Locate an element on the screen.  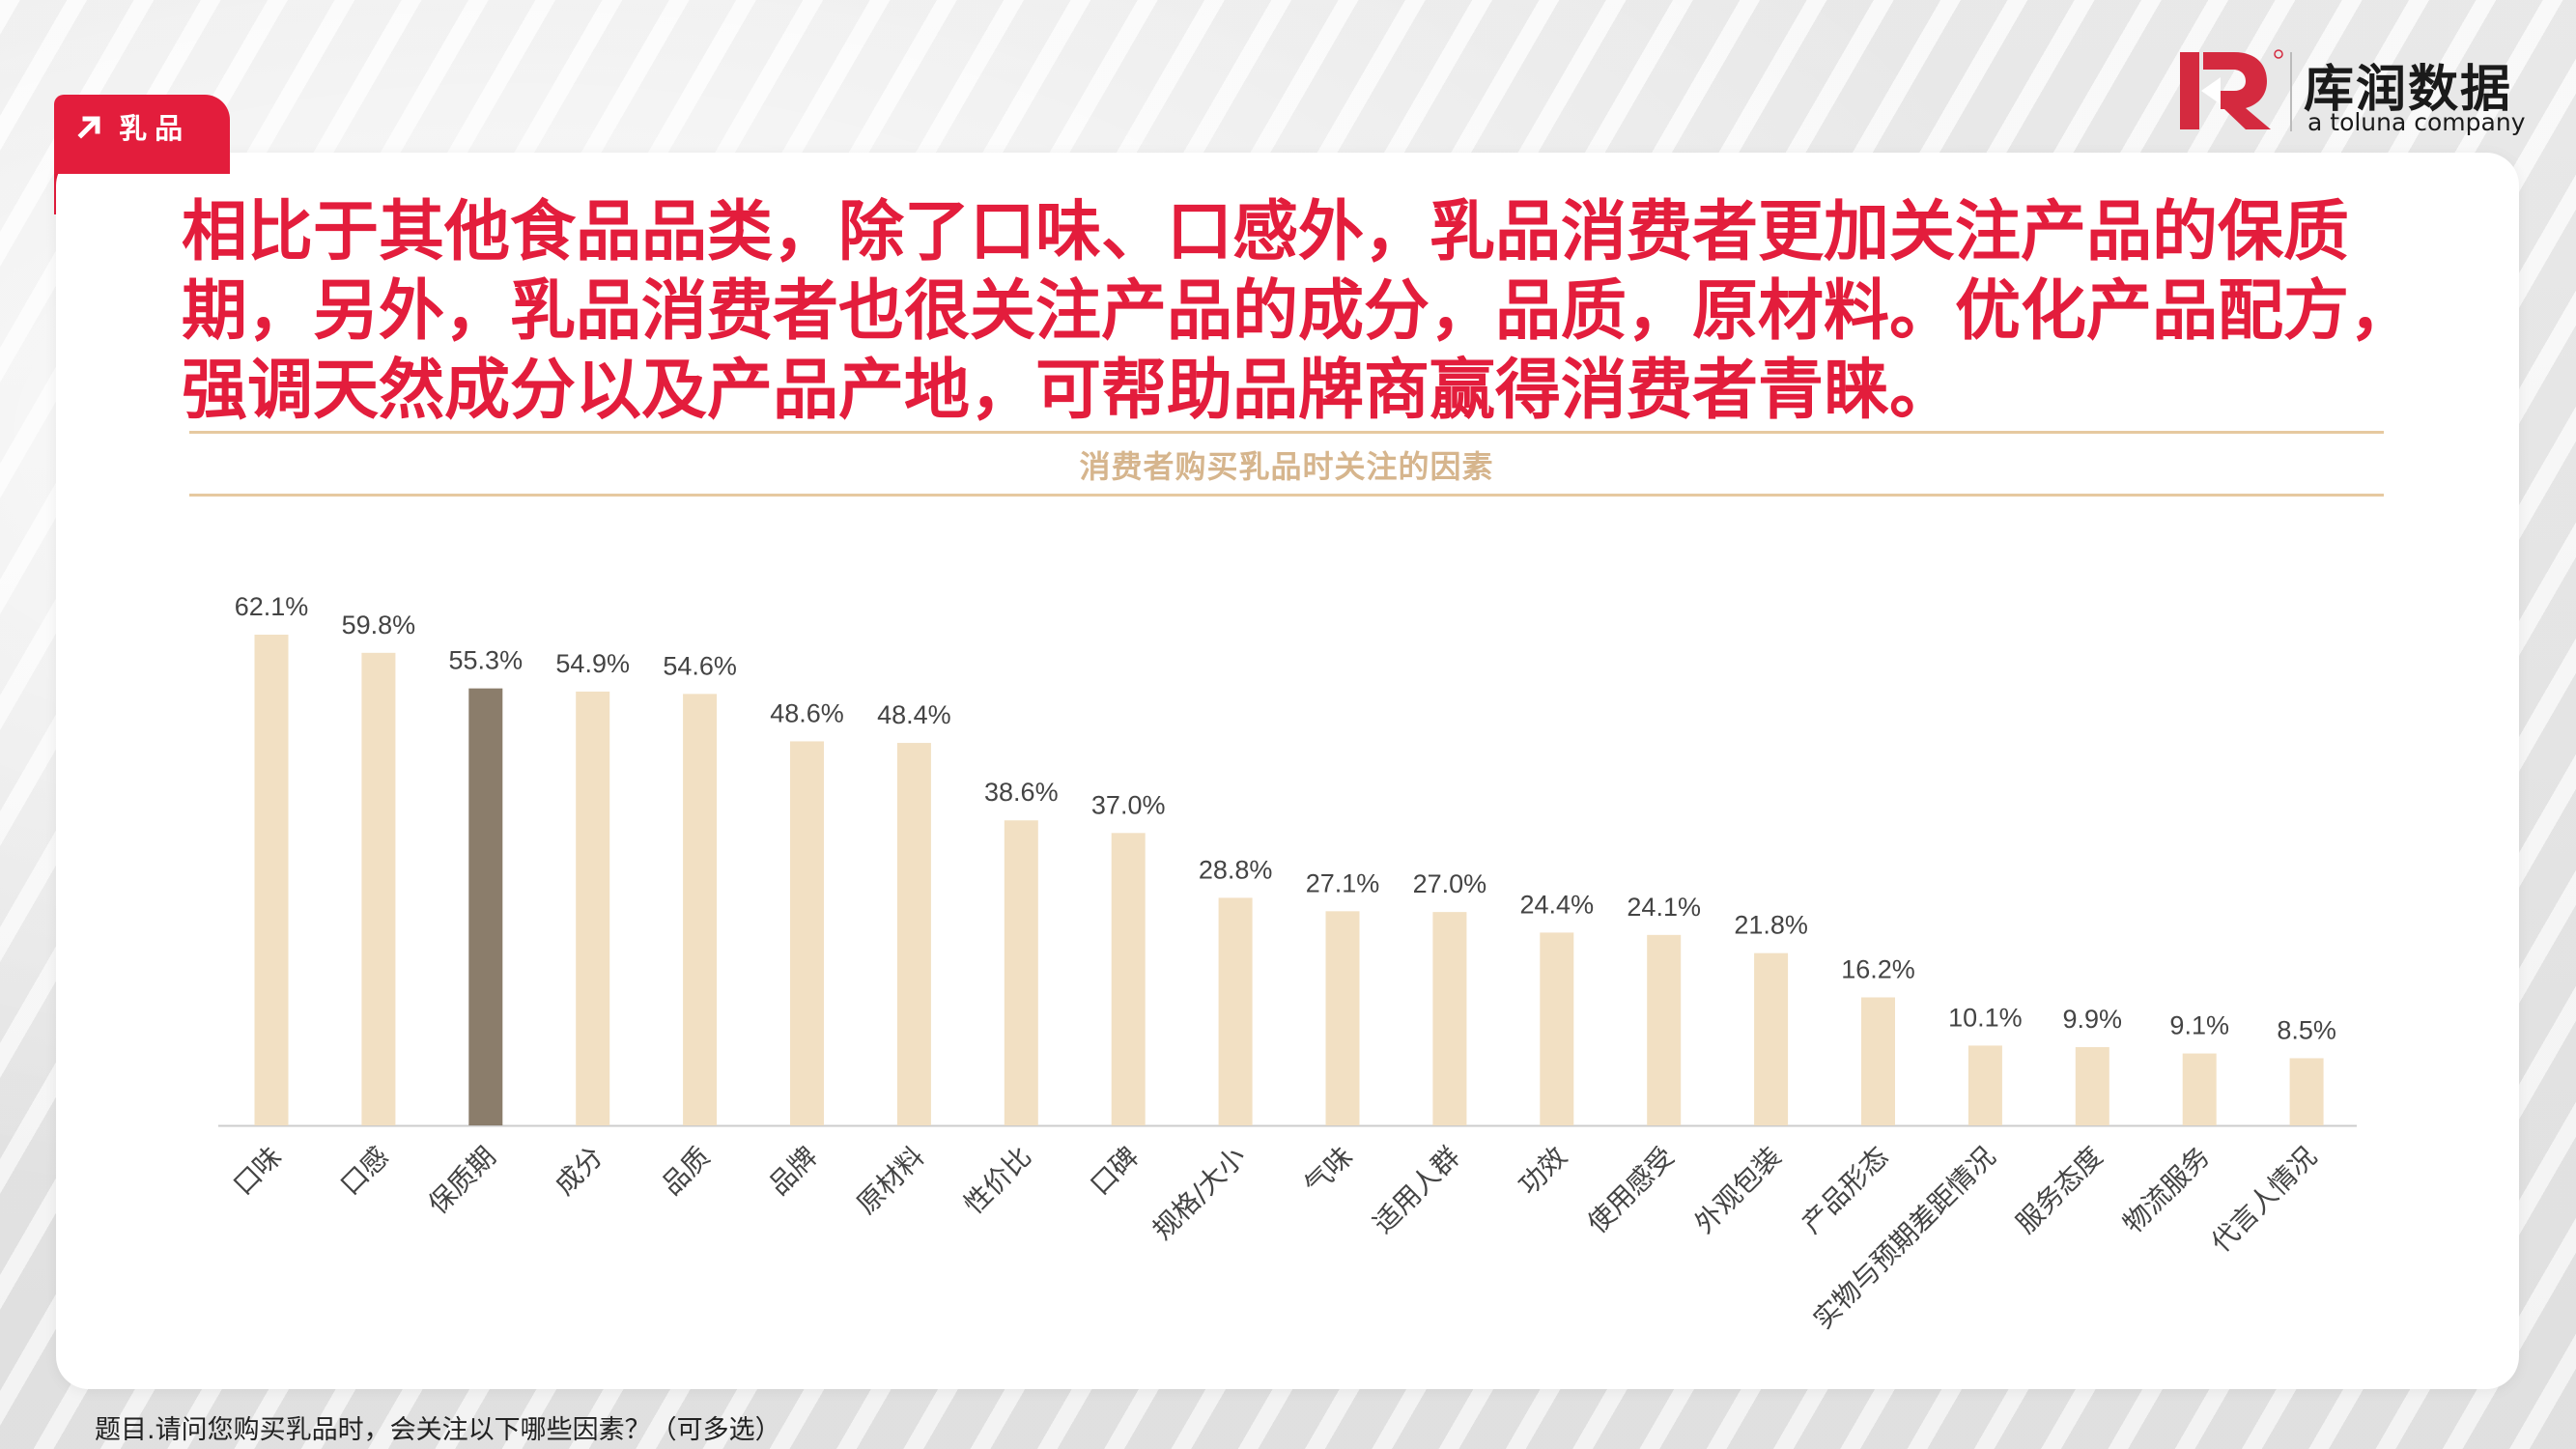
bar-value-label: 8.5% is located at coordinates (2306, 1029).